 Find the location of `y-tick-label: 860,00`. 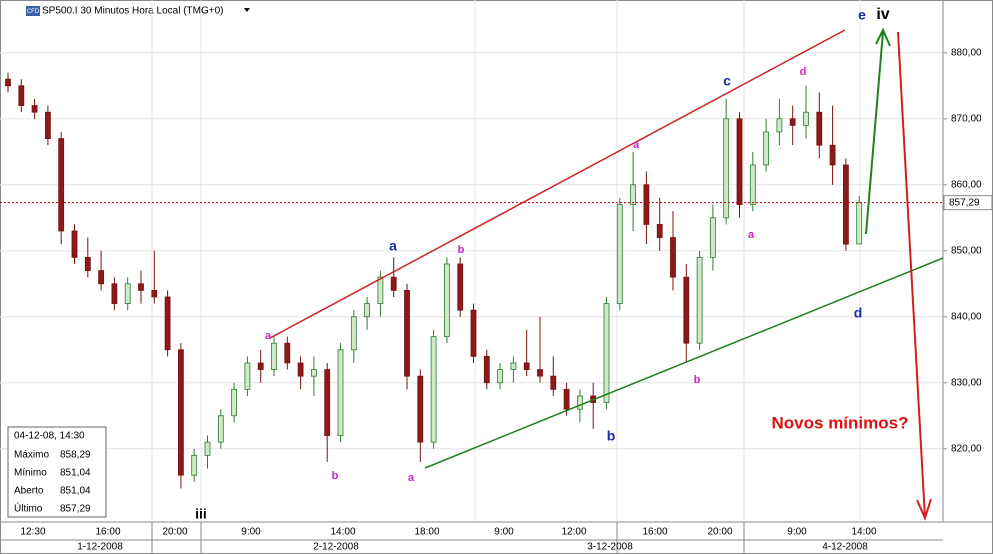

y-tick-label: 860,00 is located at coordinates (966, 184).